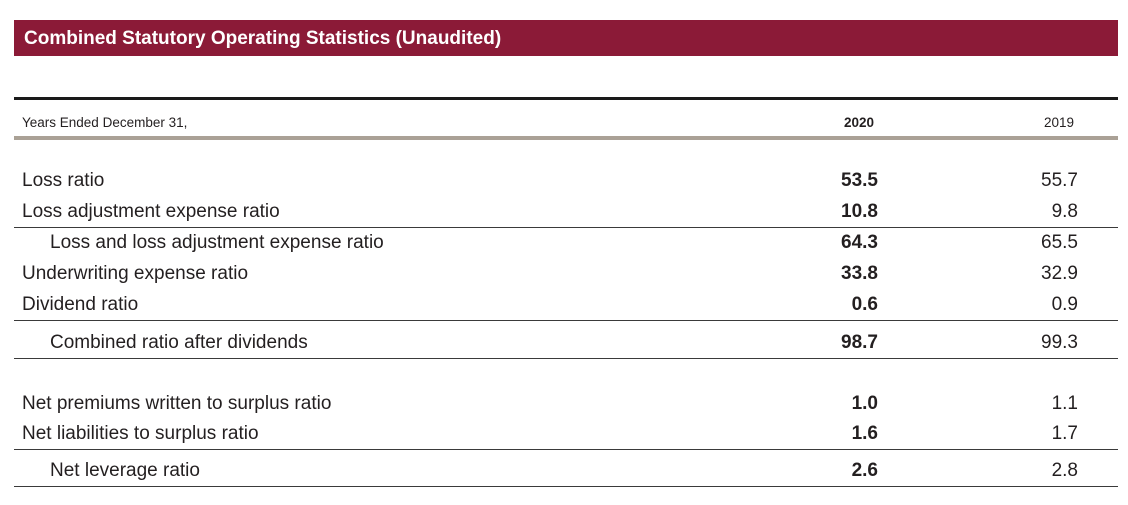 Image resolution: width=1128 pixels, height=505 pixels. Describe the element at coordinates (1064, 433) in the screenshot. I see `value-2019: 1.7` at that location.